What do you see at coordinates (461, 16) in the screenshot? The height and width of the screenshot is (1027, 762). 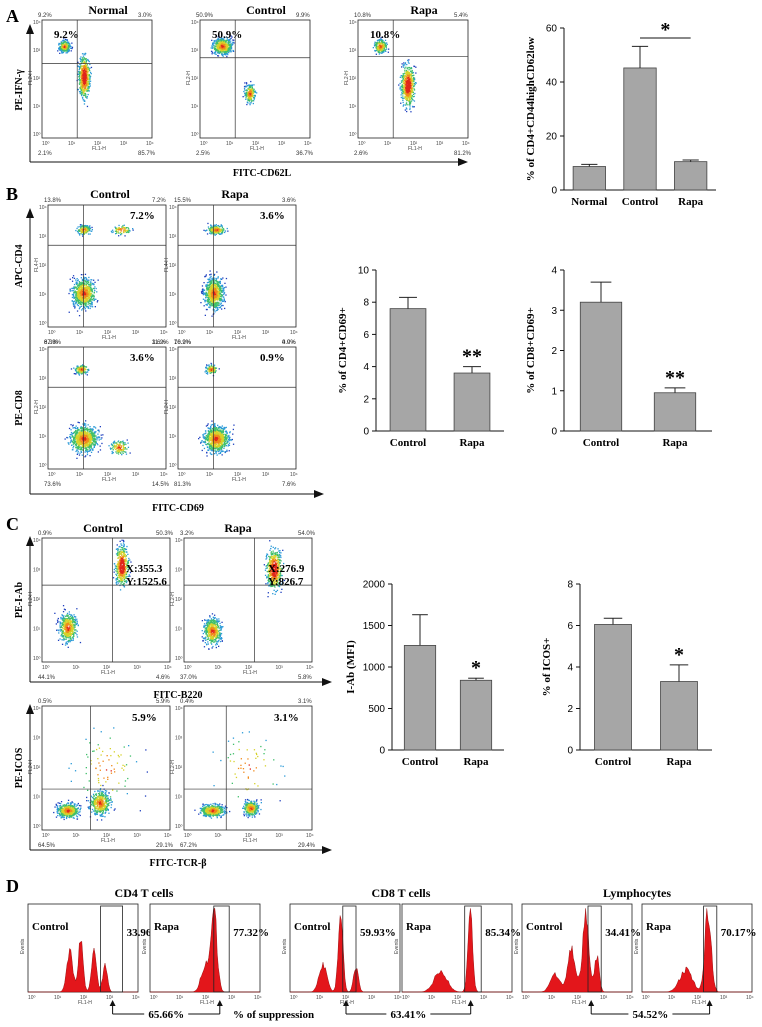 I see `quadrant-ur-pct: 5.4%` at bounding box center [461, 16].